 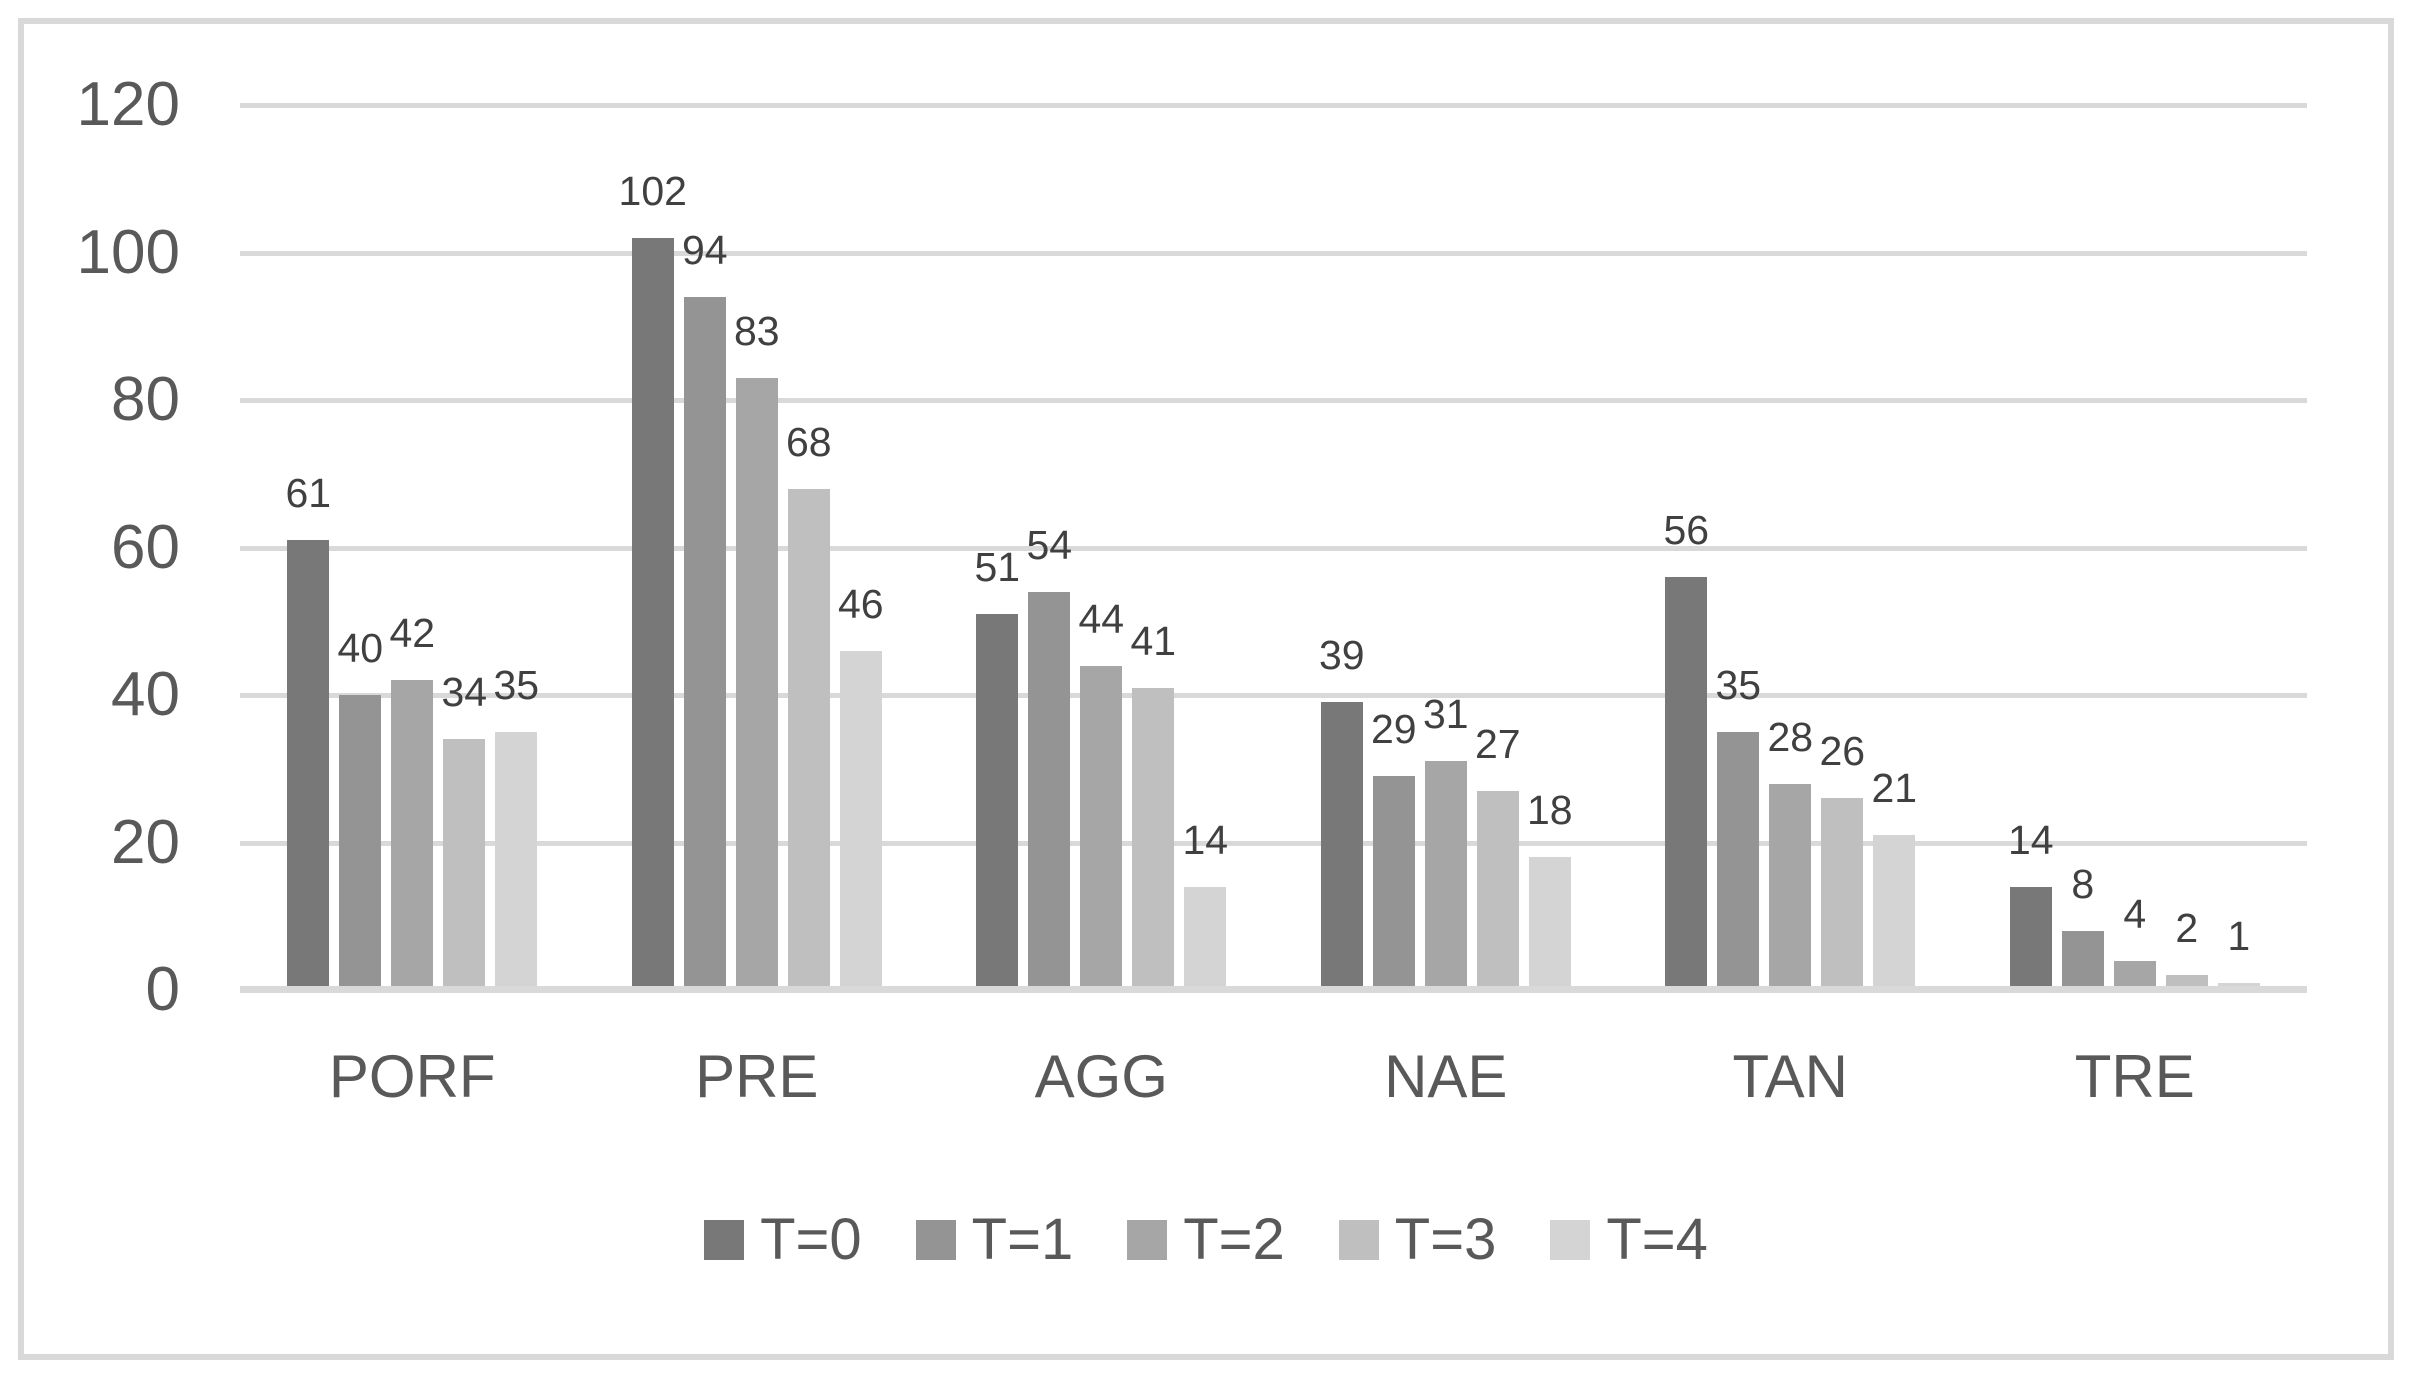 What do you see at coordinates (1842, 860) in the screenshot?
I see `bar-tan-t3: 26` at bounding box center [1842, 860].